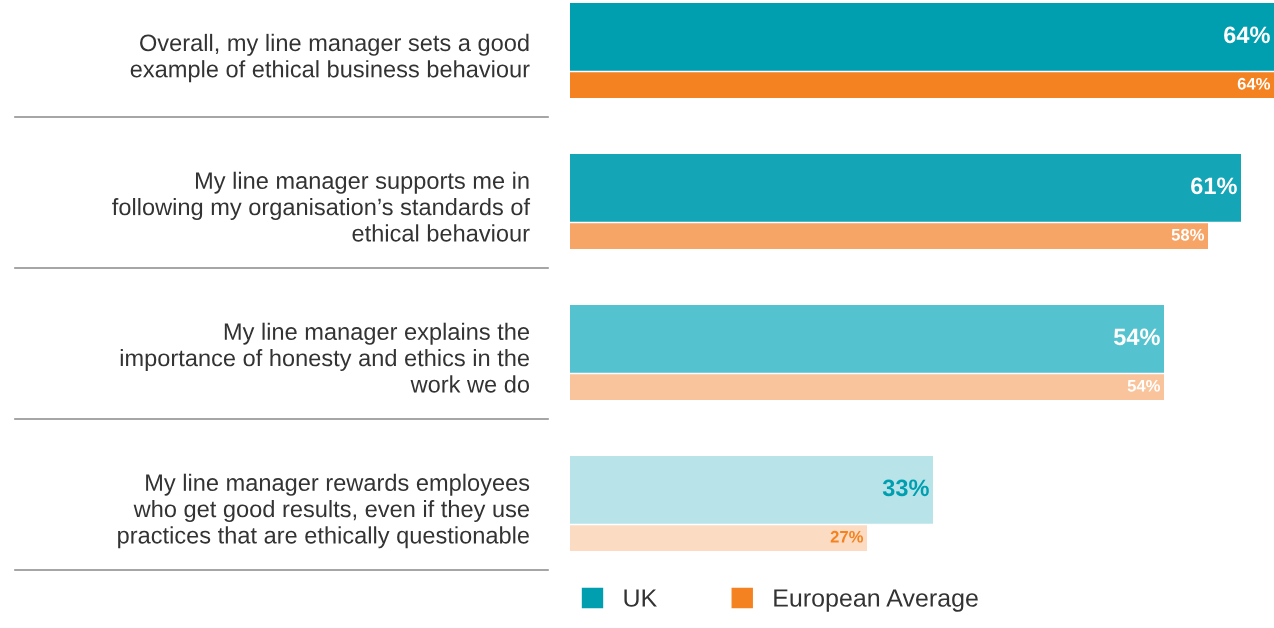 The image size is (1274, 628). Describe the element at coordinates (847, 536) in the screenshot. I see `data-label: 27%` at that location.